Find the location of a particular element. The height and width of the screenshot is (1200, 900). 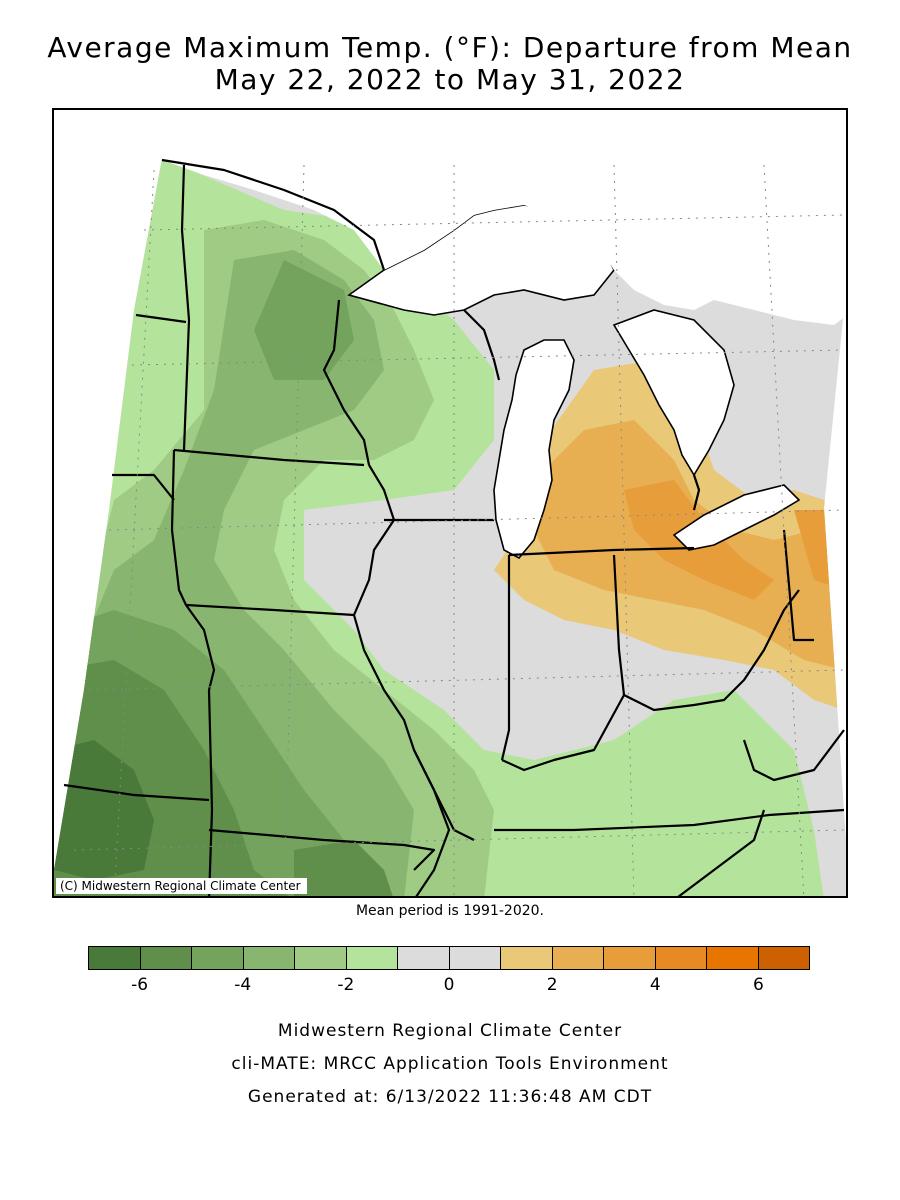

legend-tick-6: 6 is located at coordinates (758, 985).